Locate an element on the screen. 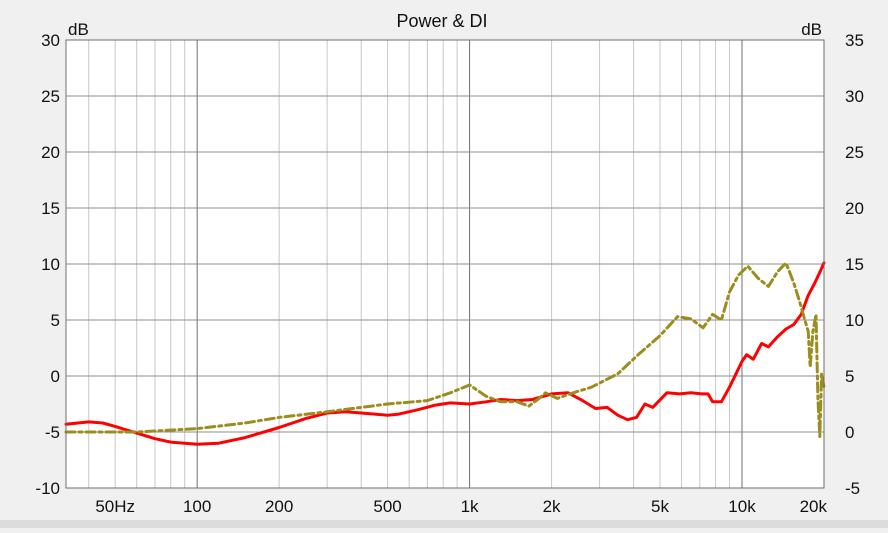 This screenshot has height=533, width=888. y-right-tick-label: 15 is located at coordinates (854, 264).